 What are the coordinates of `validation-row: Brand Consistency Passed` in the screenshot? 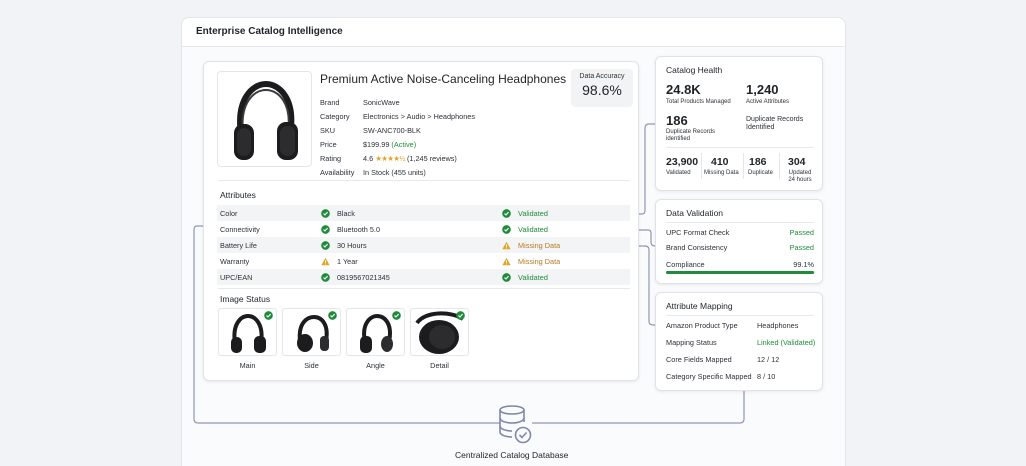 It's located at (740, 247).